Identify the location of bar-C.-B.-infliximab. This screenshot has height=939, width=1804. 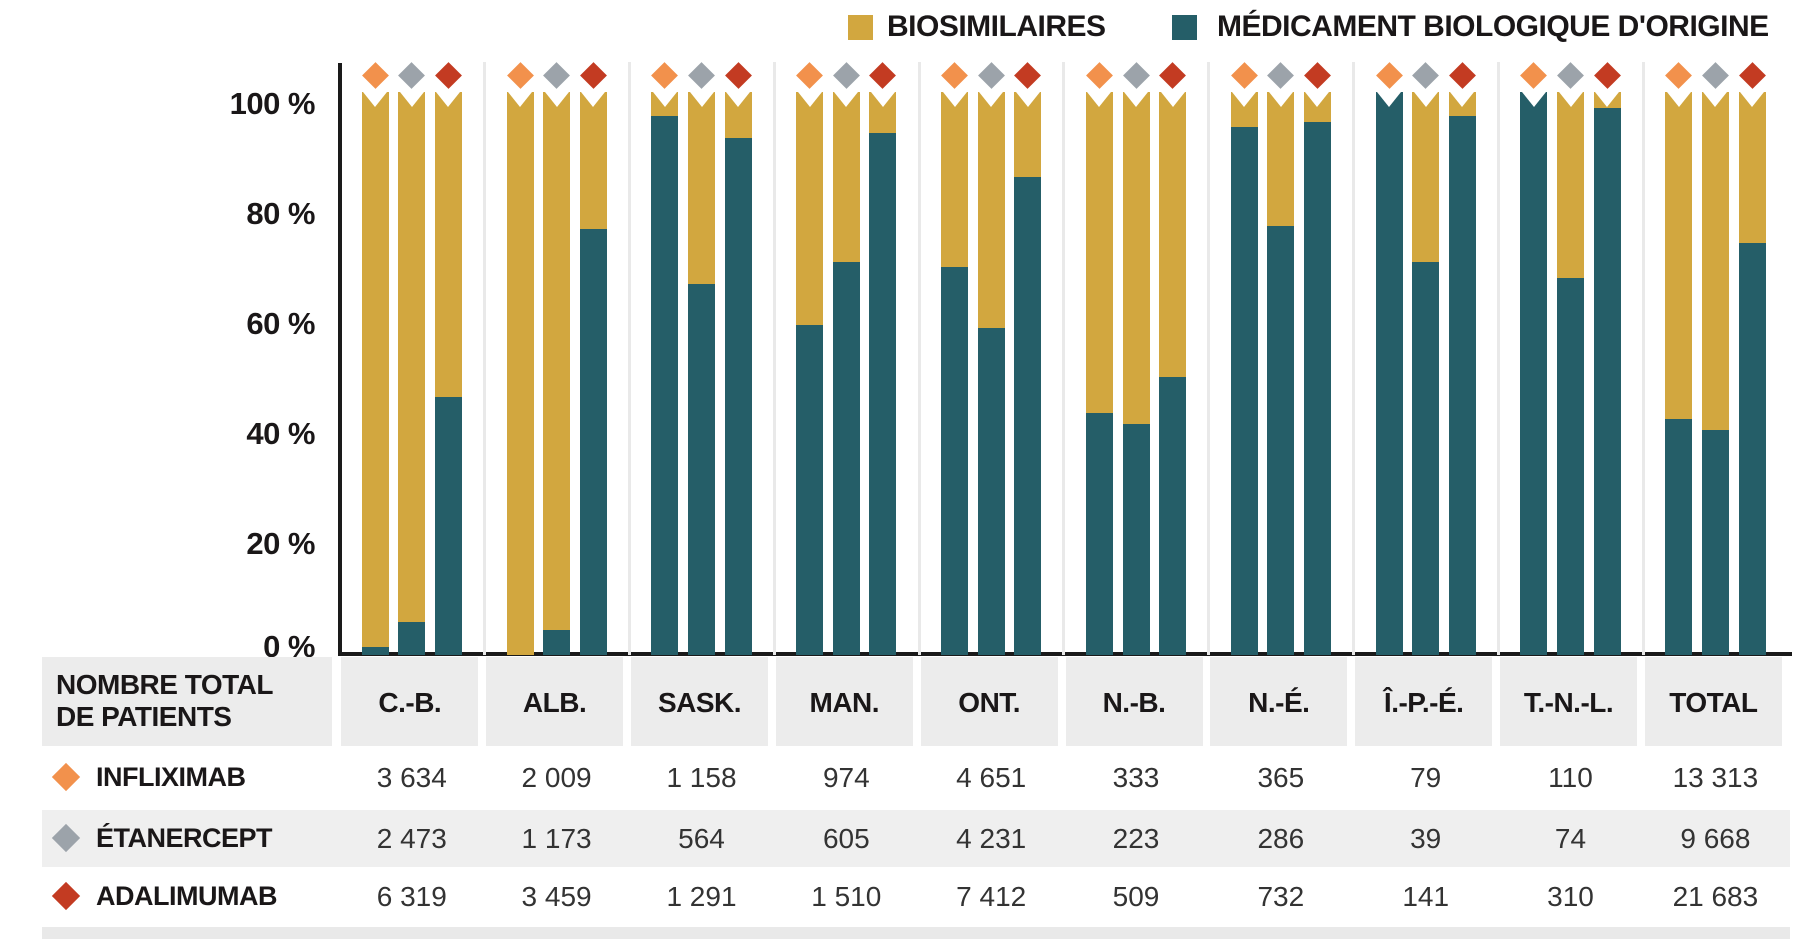
(375, 374).